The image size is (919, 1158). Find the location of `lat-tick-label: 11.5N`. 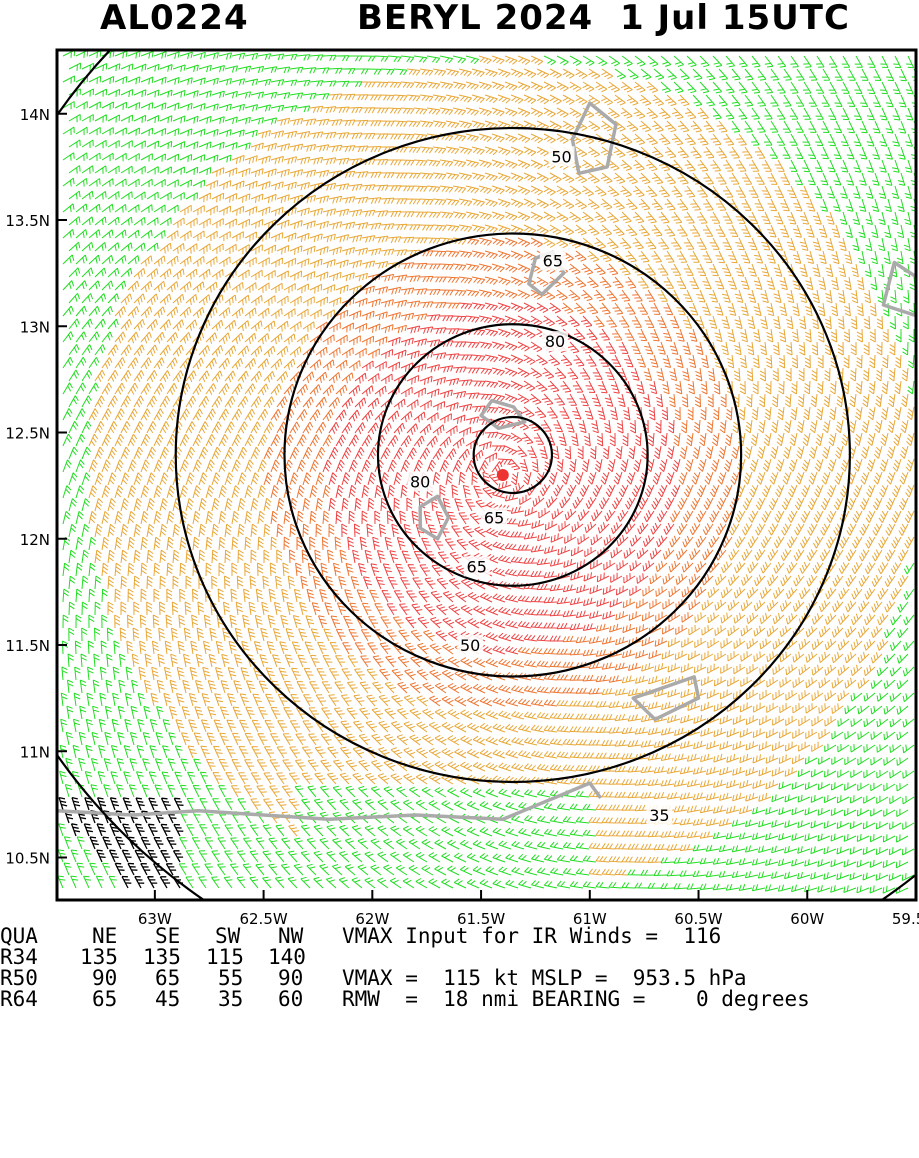

lat-tick-label: 11.5N is located at coordinates (27, 646).